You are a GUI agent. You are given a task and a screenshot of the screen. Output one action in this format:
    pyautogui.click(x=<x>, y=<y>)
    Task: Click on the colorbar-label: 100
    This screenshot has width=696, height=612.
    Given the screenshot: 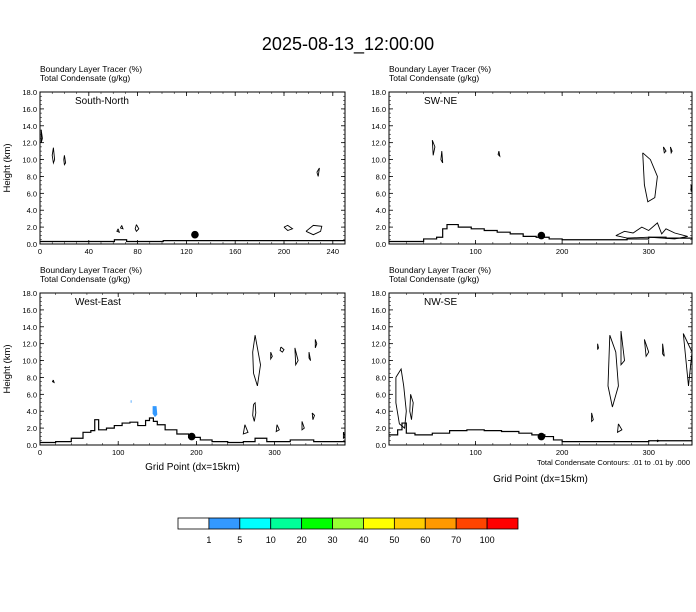 What is the action you would take?
    pyautogui.click(x=487, y=540)
    